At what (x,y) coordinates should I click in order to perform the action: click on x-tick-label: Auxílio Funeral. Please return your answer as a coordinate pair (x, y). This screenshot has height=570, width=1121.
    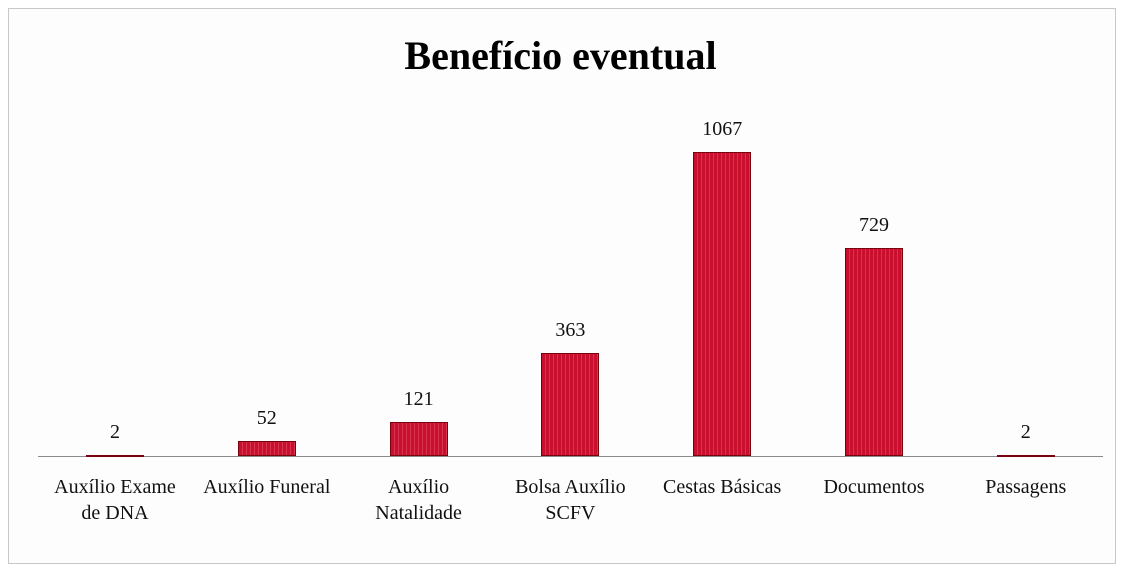
    Looking at the image, I should click on (267, 487).